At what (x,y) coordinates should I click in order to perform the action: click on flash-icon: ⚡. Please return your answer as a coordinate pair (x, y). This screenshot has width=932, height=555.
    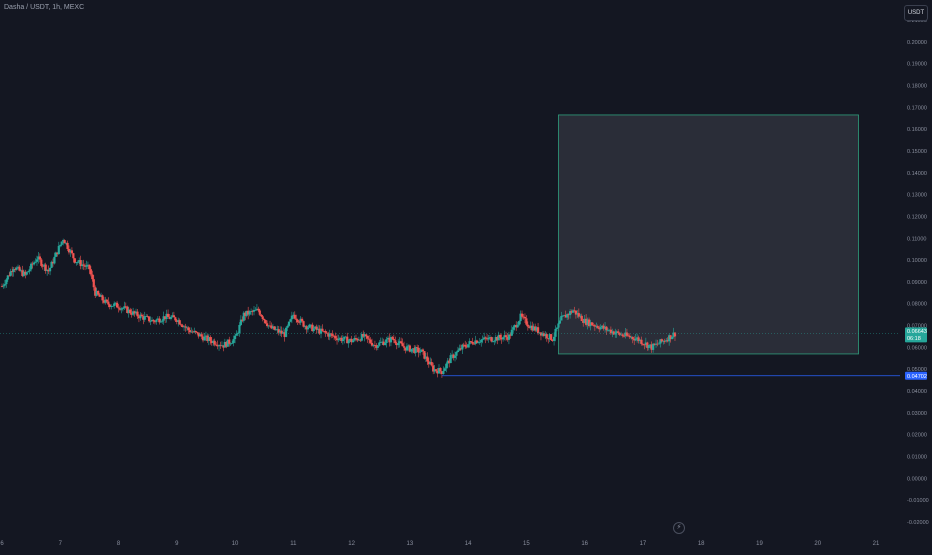
    Looking at the image, I should click on (679, 528).